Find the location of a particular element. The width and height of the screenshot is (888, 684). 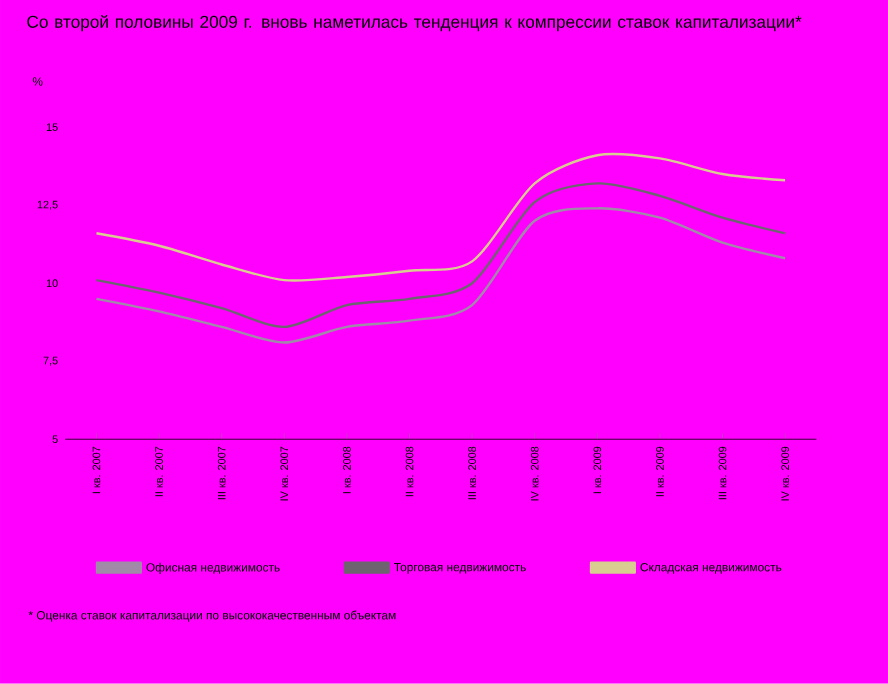

line-series is located at coordinates (441, 217).